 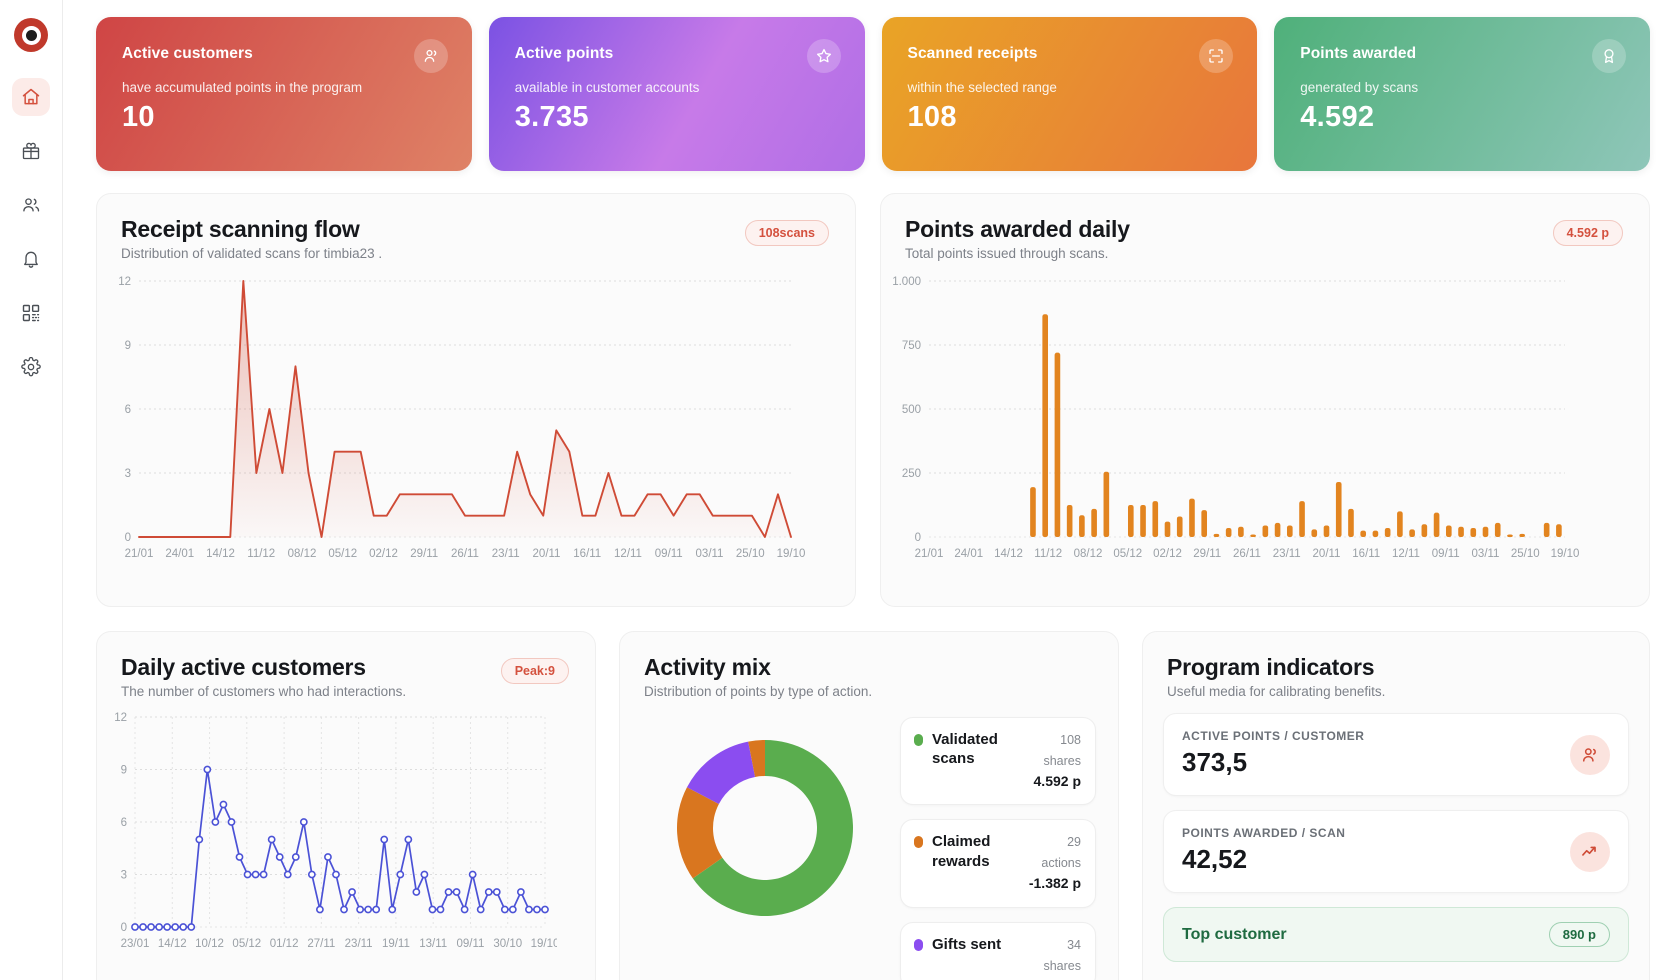 I want to click on legend-label: Validated scans, so click(x=965, y=749).